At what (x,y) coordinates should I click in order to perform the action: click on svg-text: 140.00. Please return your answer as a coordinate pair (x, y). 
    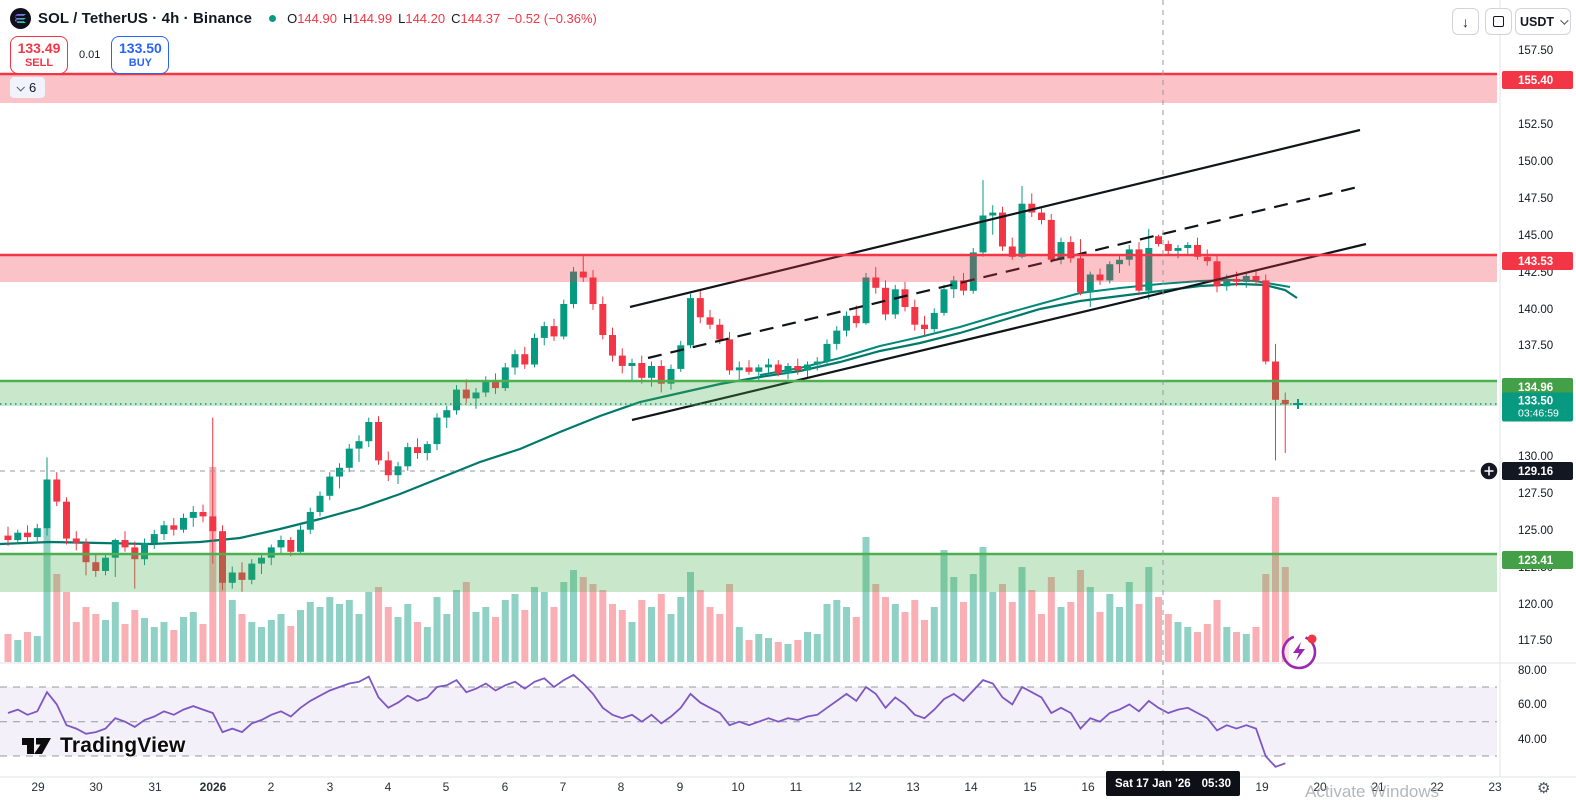
    Looking at the image, I should click on (1535, 310).